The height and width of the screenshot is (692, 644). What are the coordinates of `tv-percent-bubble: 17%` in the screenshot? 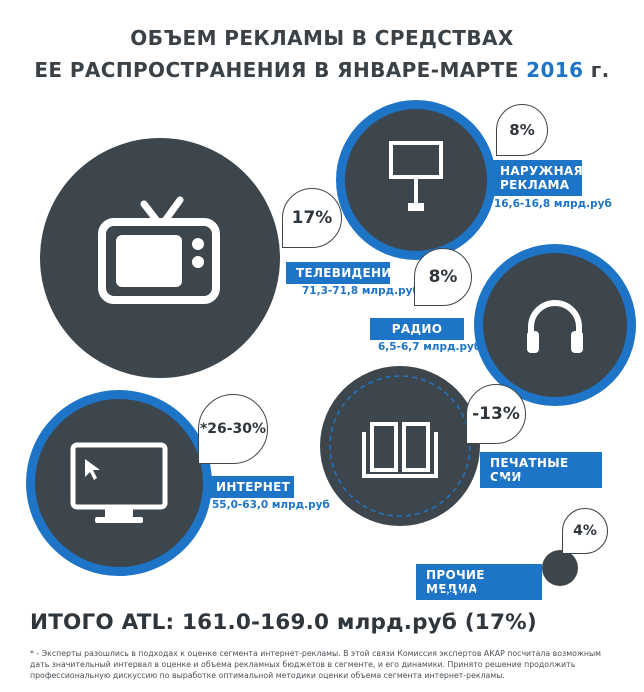 It's located at (312, 218).